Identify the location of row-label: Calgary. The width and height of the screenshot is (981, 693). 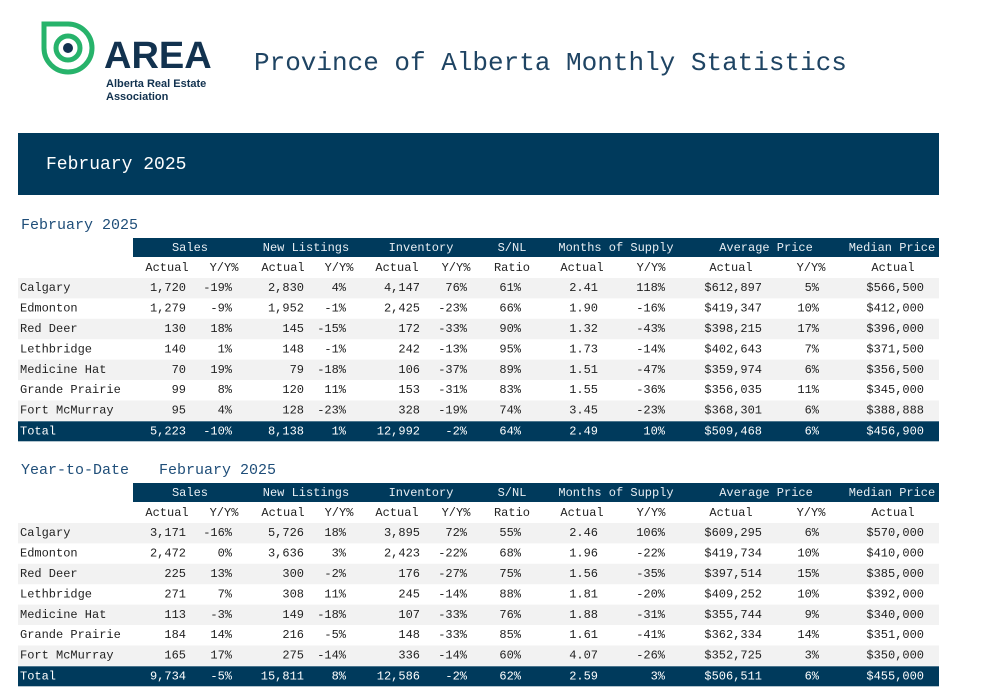
(45, 288).